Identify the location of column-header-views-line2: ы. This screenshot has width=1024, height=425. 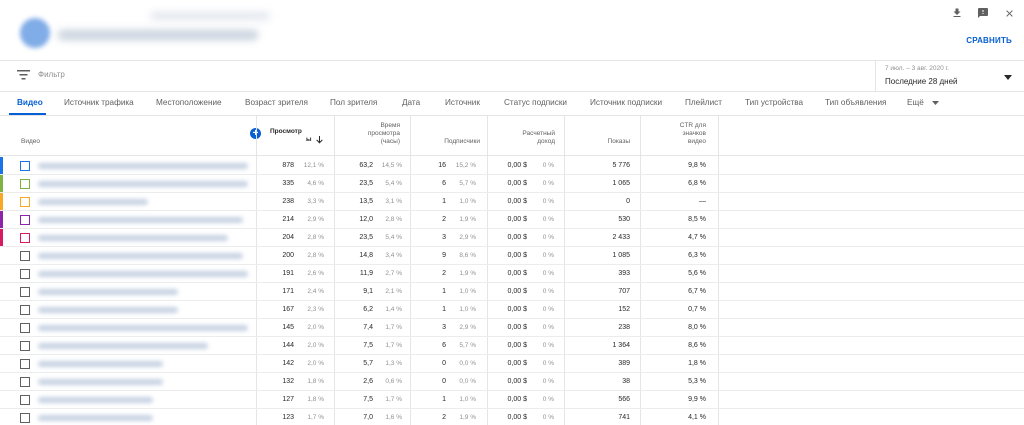
(309, 139).